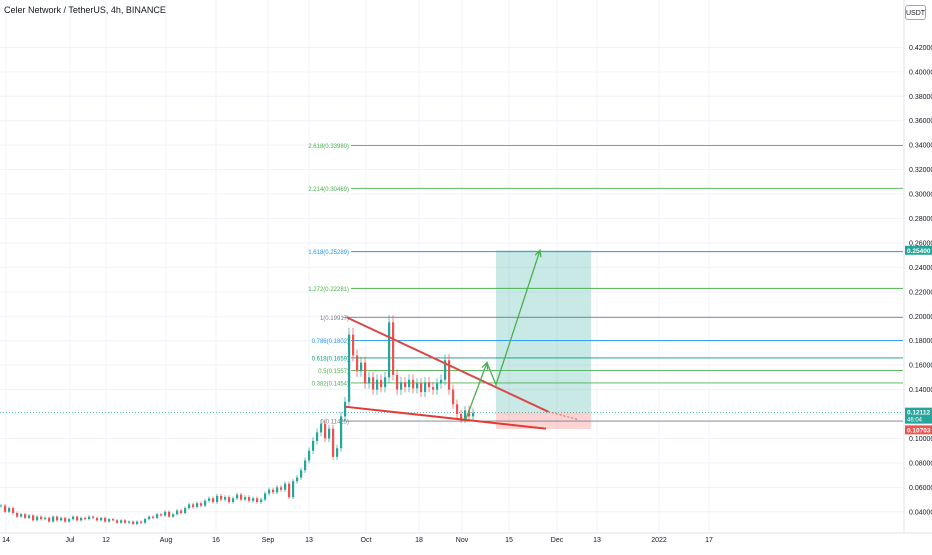 The width and height of the screenshot is (932, 555). What do you see at coordinates (462, 540) in the screenshot?
I see `time-tick-label: Nov` at bounding box center [462, 540].